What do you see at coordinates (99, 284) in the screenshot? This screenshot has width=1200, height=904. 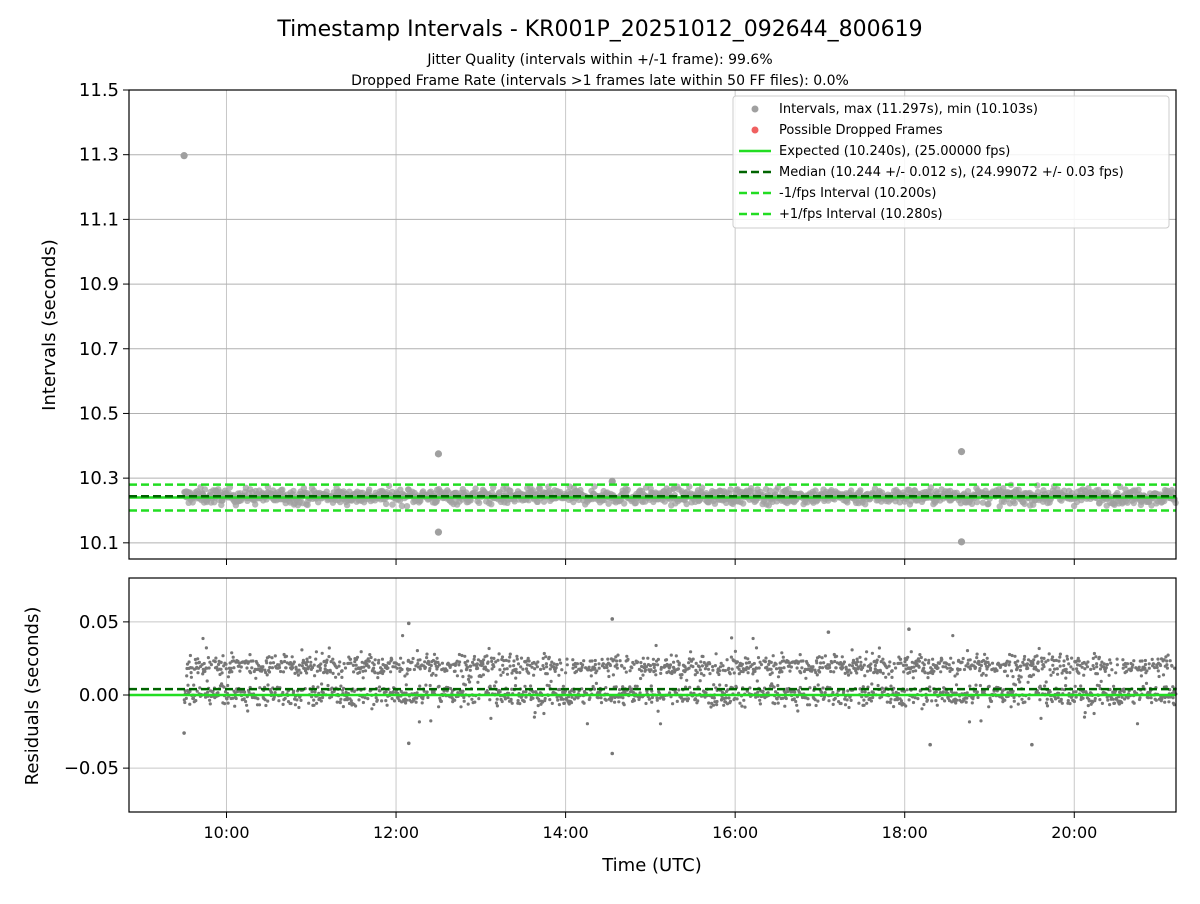 I see `top-y-tick-label: 10.9` at bounding box center [99, 284].